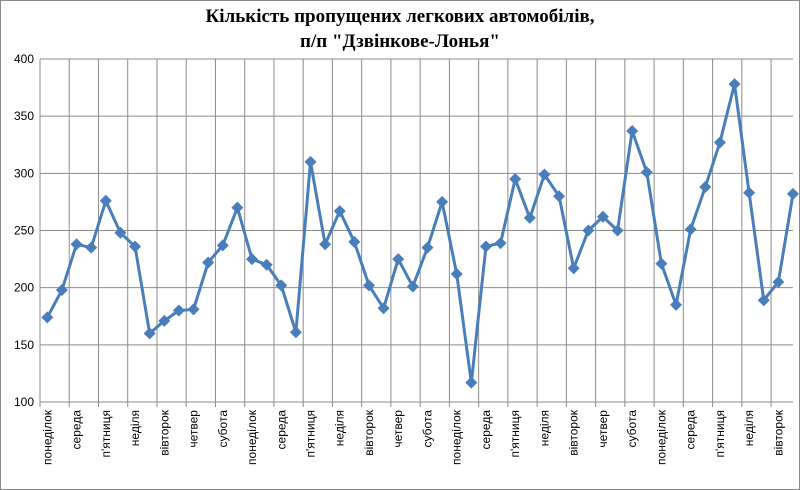  I want to click on y-tick-label: 300, so click(24, 173).